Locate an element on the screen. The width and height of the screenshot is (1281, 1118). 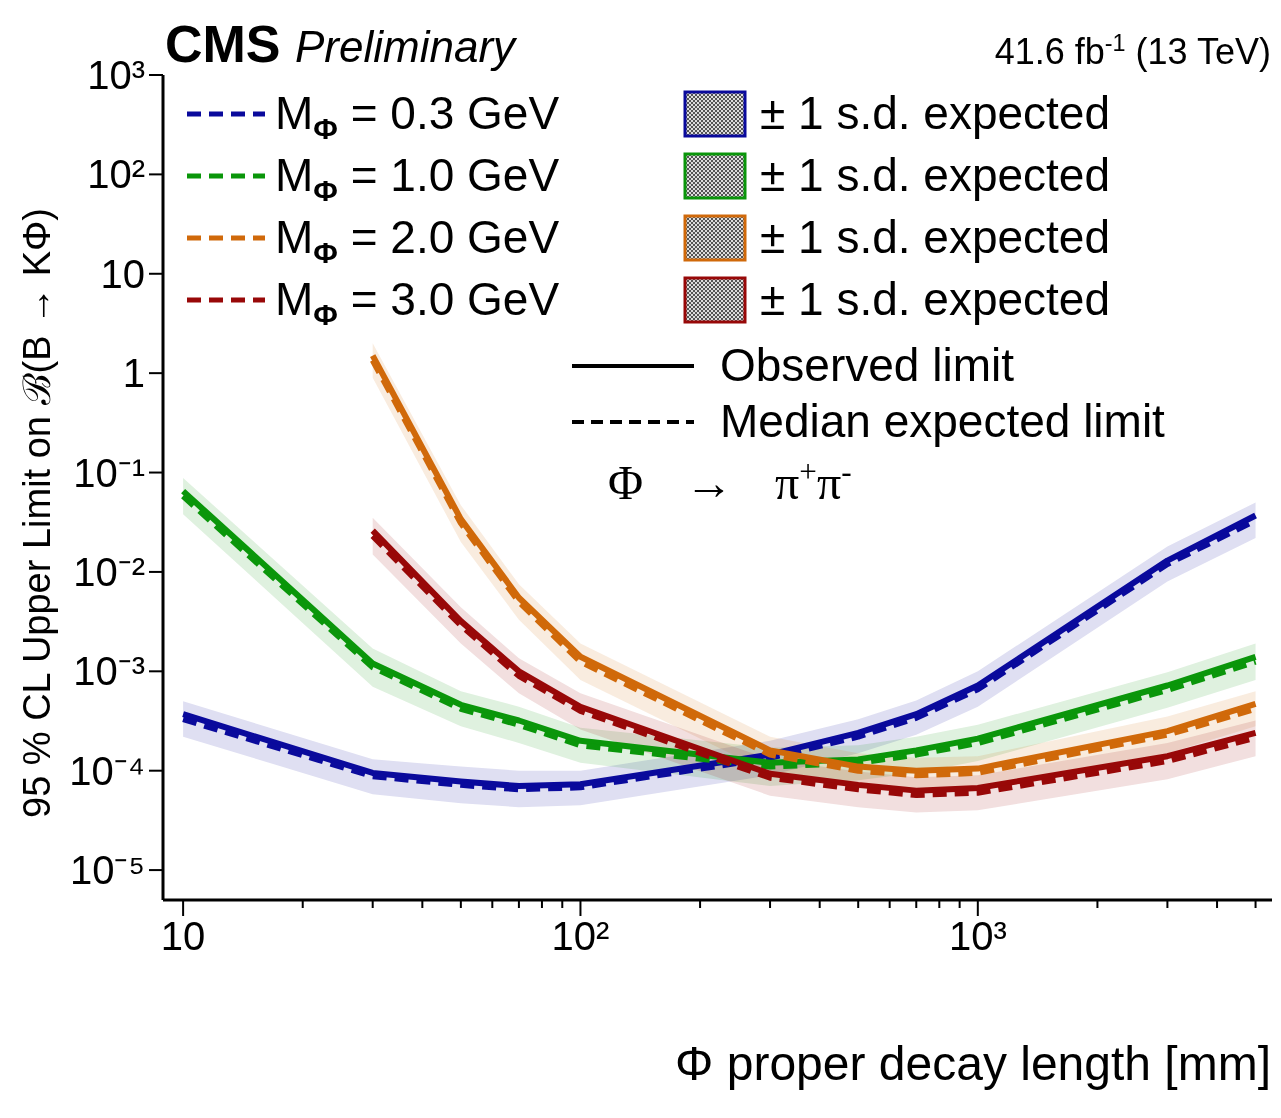
y-tick-label: 10² is located at coordinates (116, 174).